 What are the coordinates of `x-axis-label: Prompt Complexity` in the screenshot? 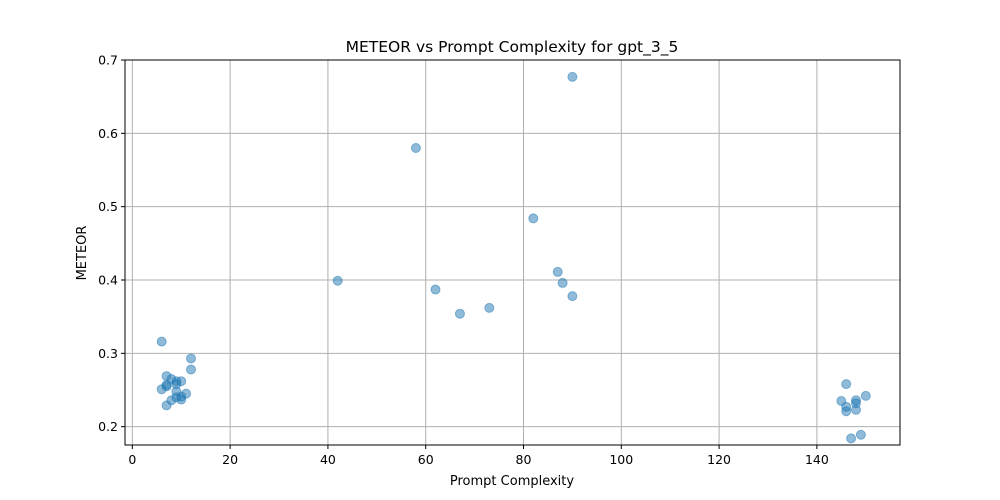 It's located at (512, 481).